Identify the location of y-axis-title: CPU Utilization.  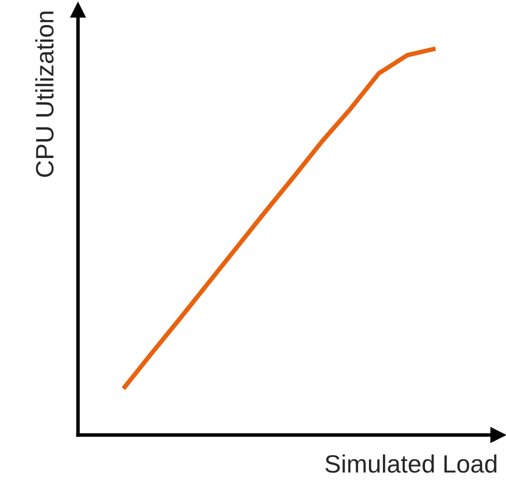
(44, 94).